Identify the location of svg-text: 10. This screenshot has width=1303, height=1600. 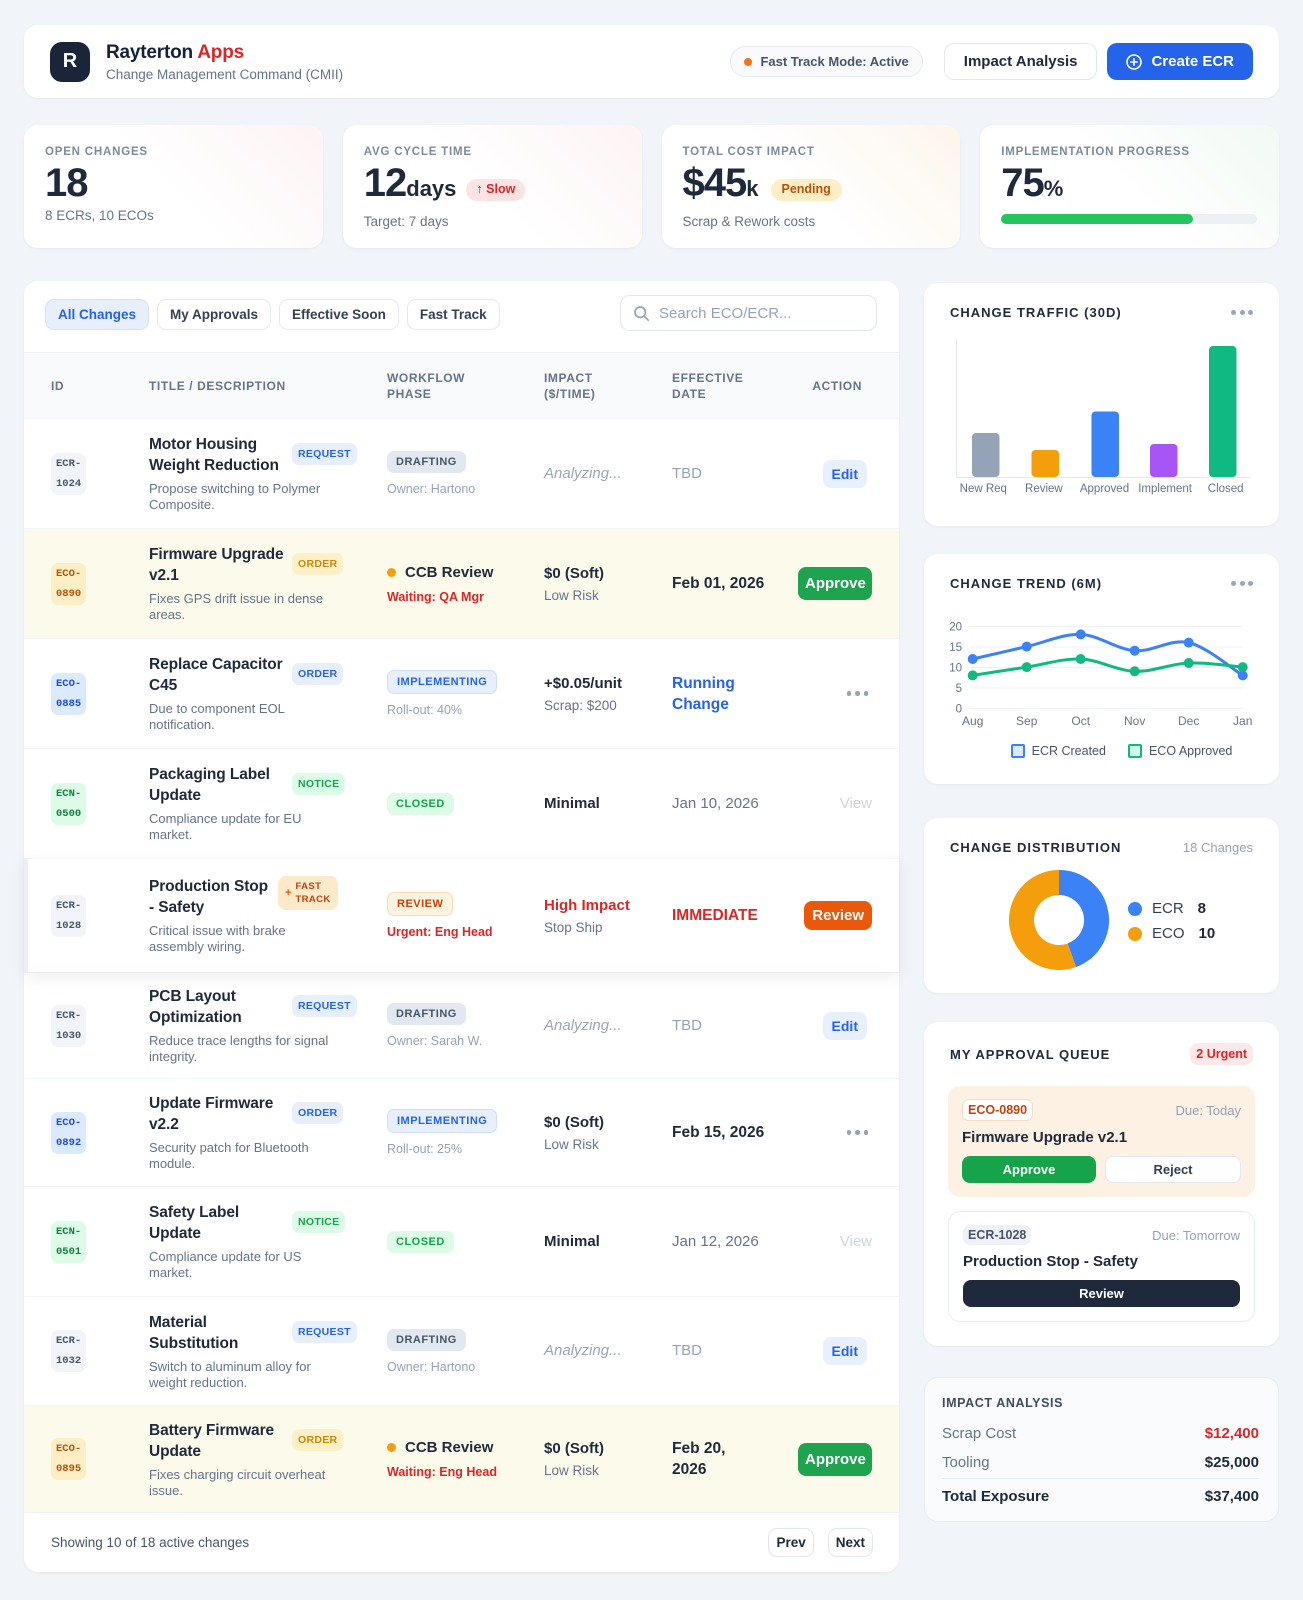
(955, 669).